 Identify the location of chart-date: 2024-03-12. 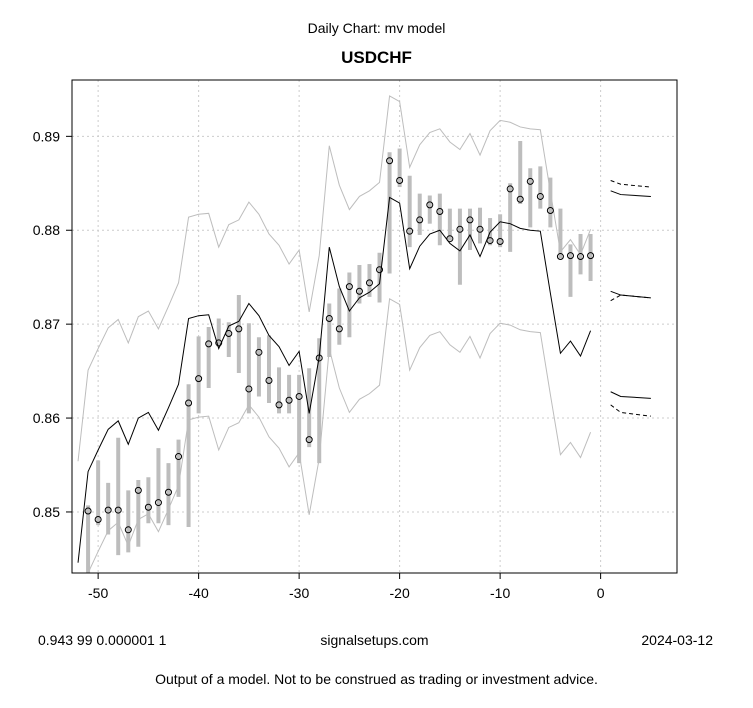
(677, 640).